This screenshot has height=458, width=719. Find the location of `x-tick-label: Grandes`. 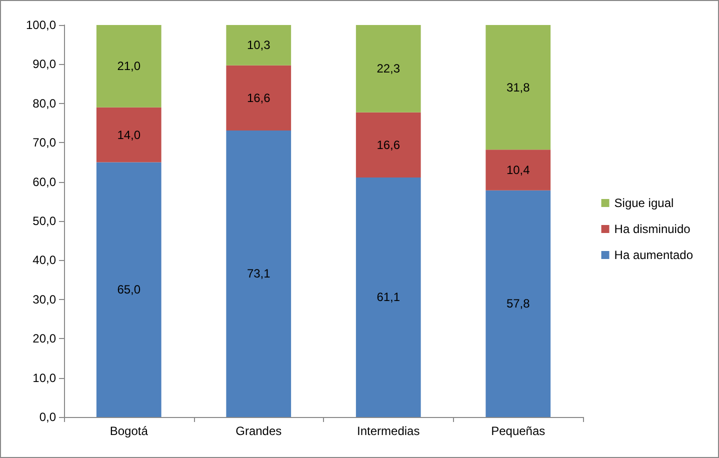

x-tick-label: Grandes is located at coordinates (259, 431).